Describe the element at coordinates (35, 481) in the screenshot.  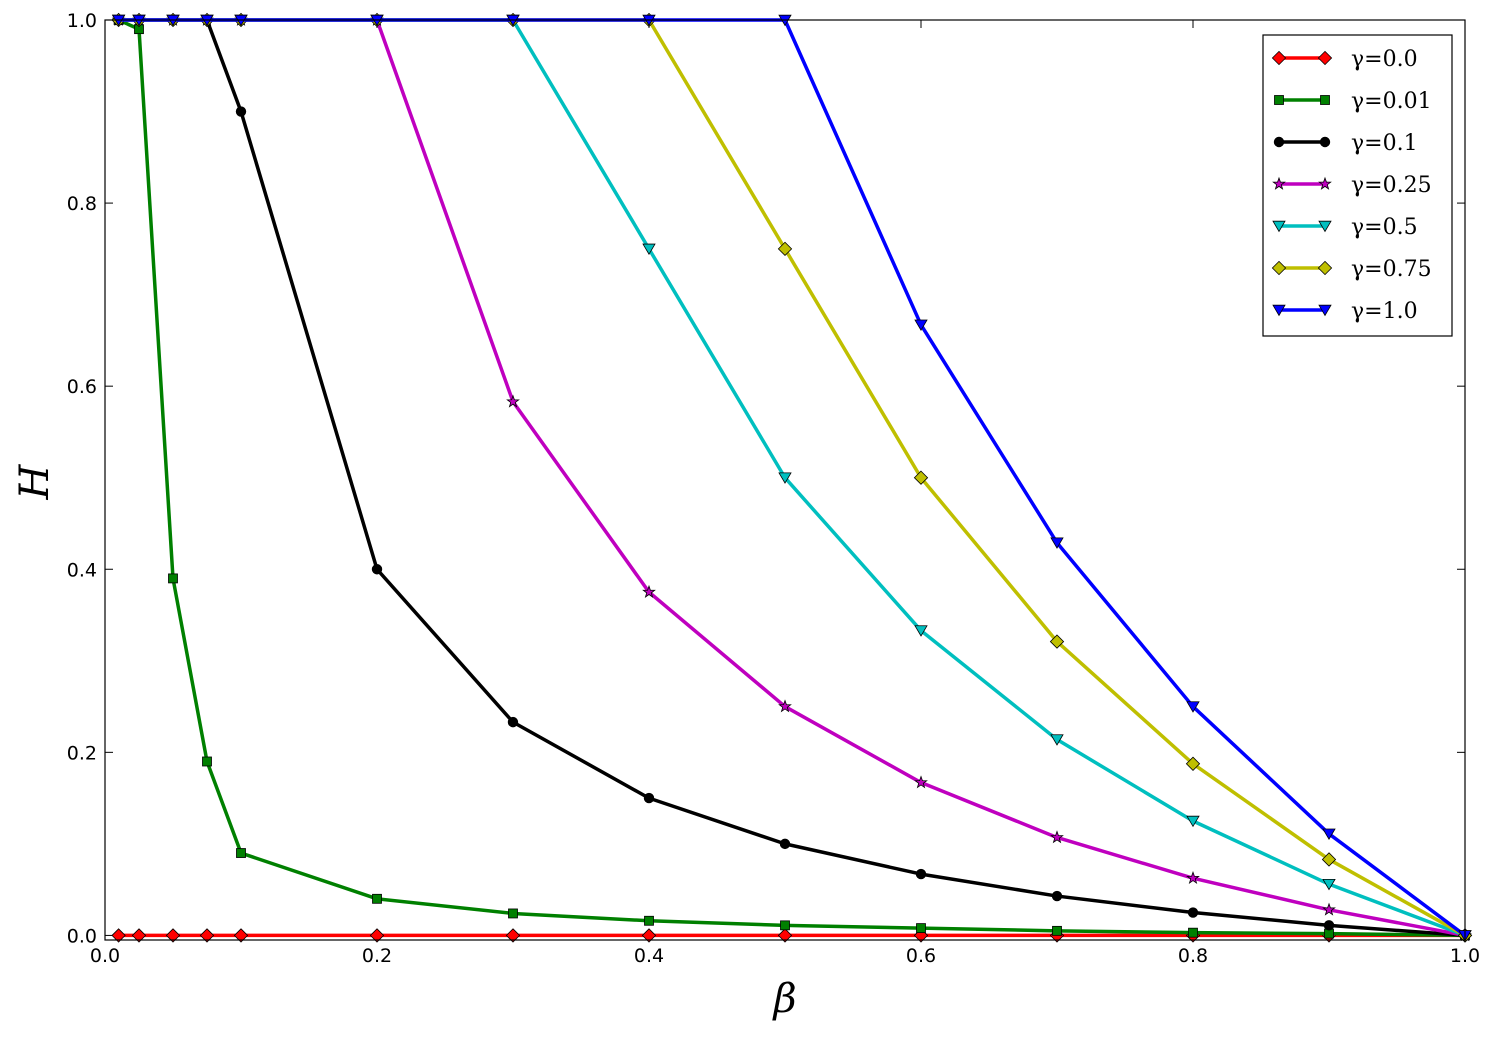
I see `y-axis-label: H` at that location.